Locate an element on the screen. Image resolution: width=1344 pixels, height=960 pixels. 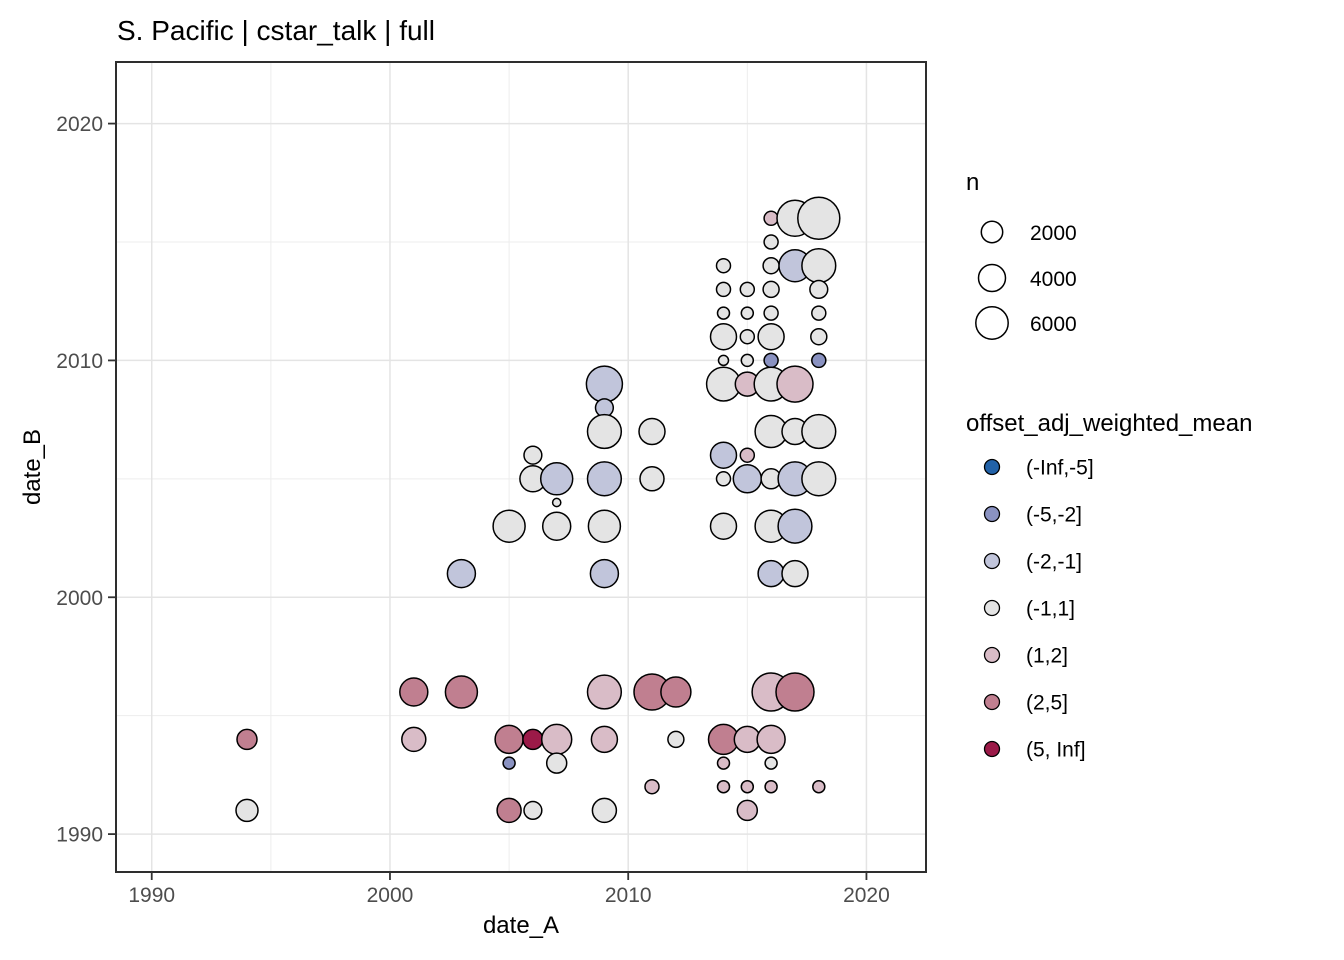
x-tick-label: 2020 is located at coordinates (866, 895).